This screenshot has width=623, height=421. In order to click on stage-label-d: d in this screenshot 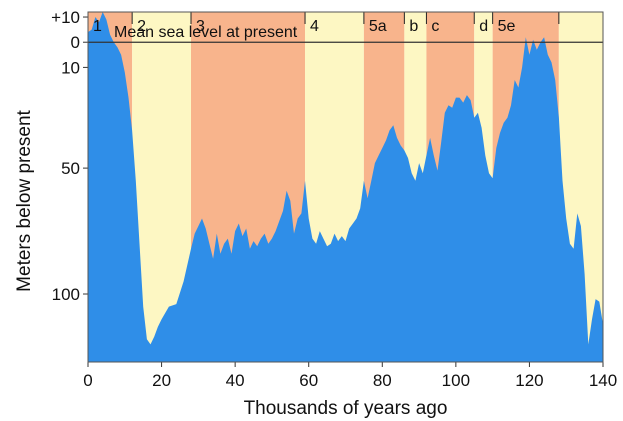, I will do `click(483, 26)`.